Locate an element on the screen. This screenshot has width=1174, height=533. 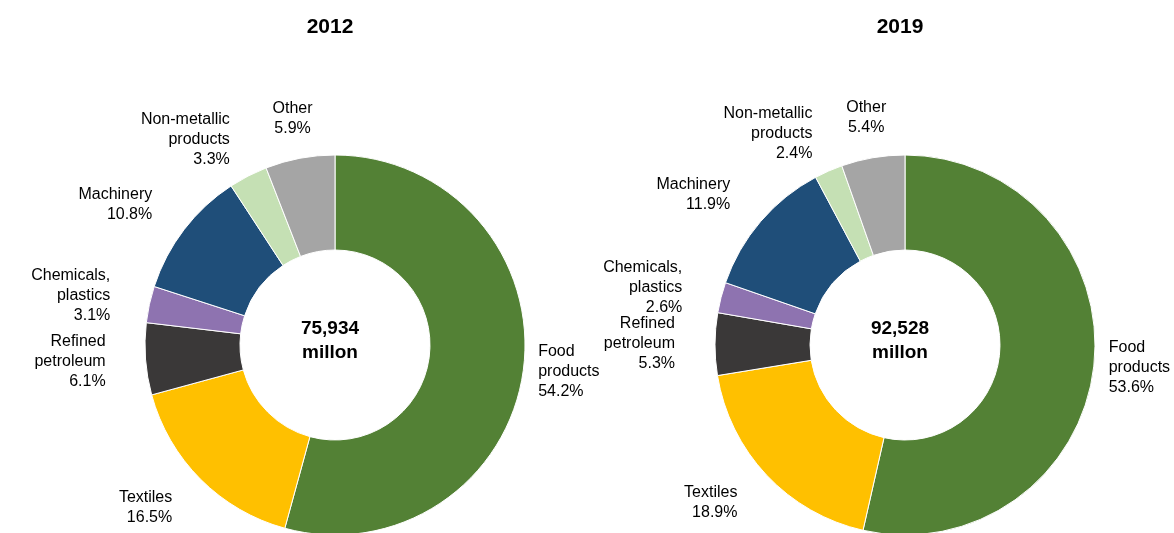
data-label: 3.3% is located at coordinates (211, 159).